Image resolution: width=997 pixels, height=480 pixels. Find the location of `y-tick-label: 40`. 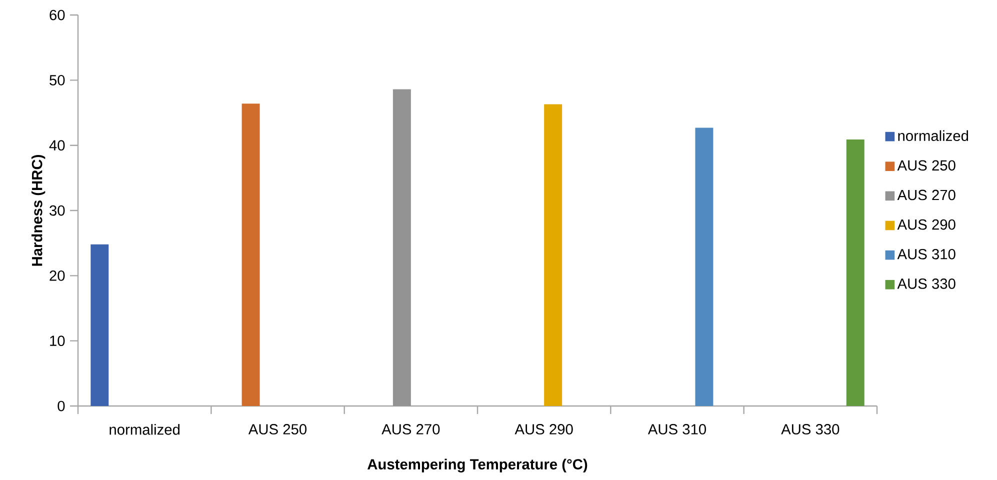

y-tick-label: 40 is located at coordinates (57, 145).